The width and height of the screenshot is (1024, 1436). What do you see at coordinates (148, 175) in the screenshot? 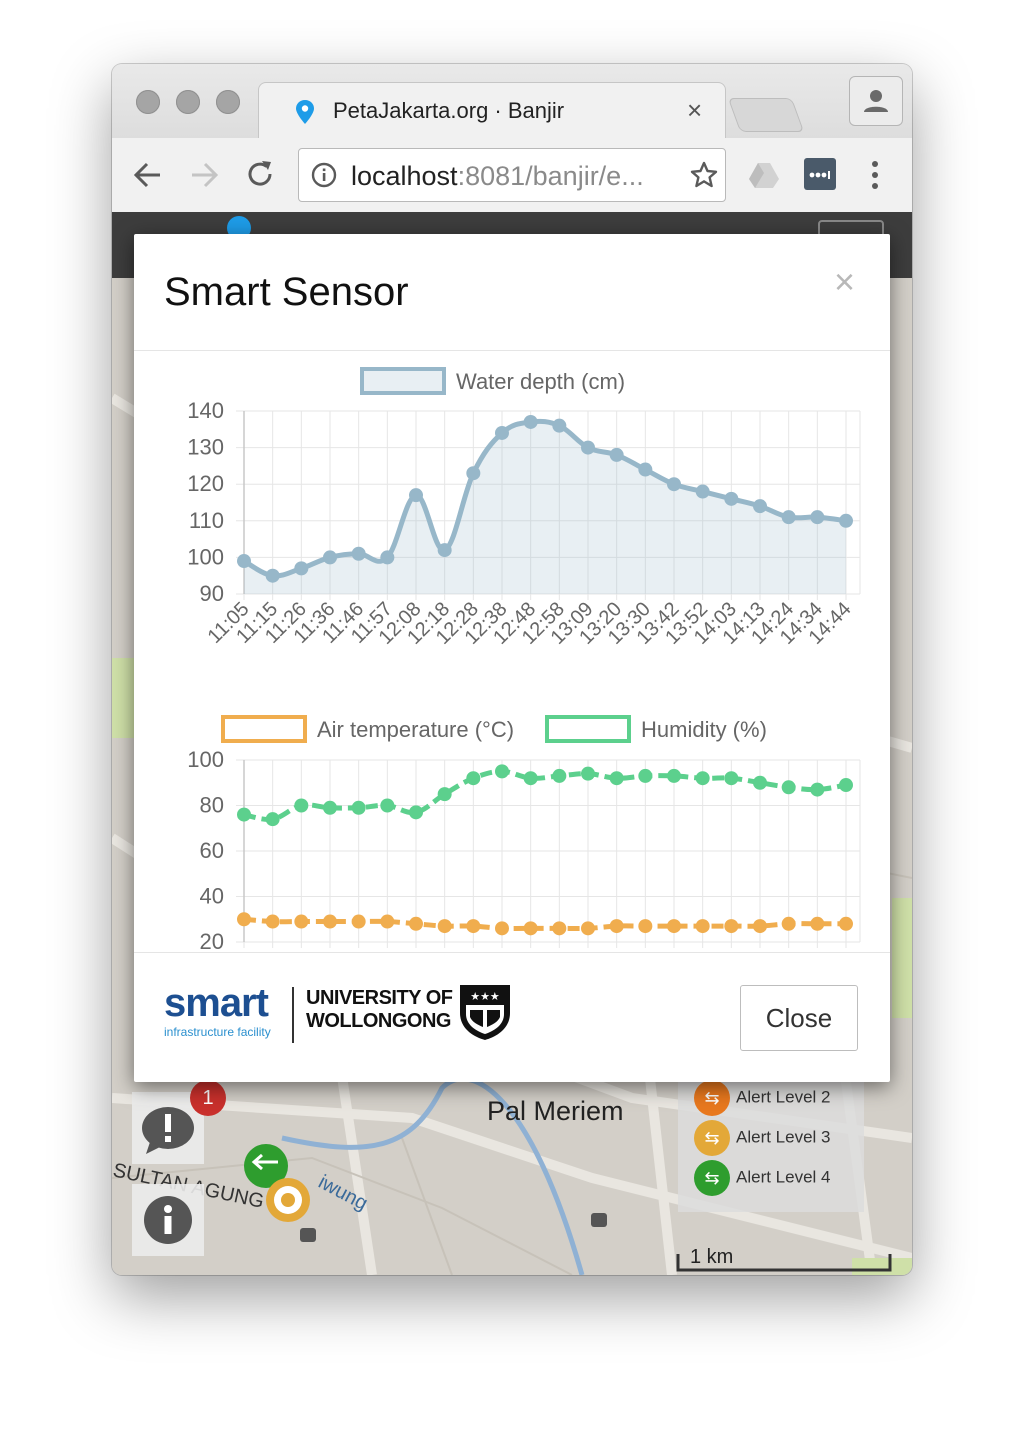
I see `back-icon` at bounding box center [148, 175].